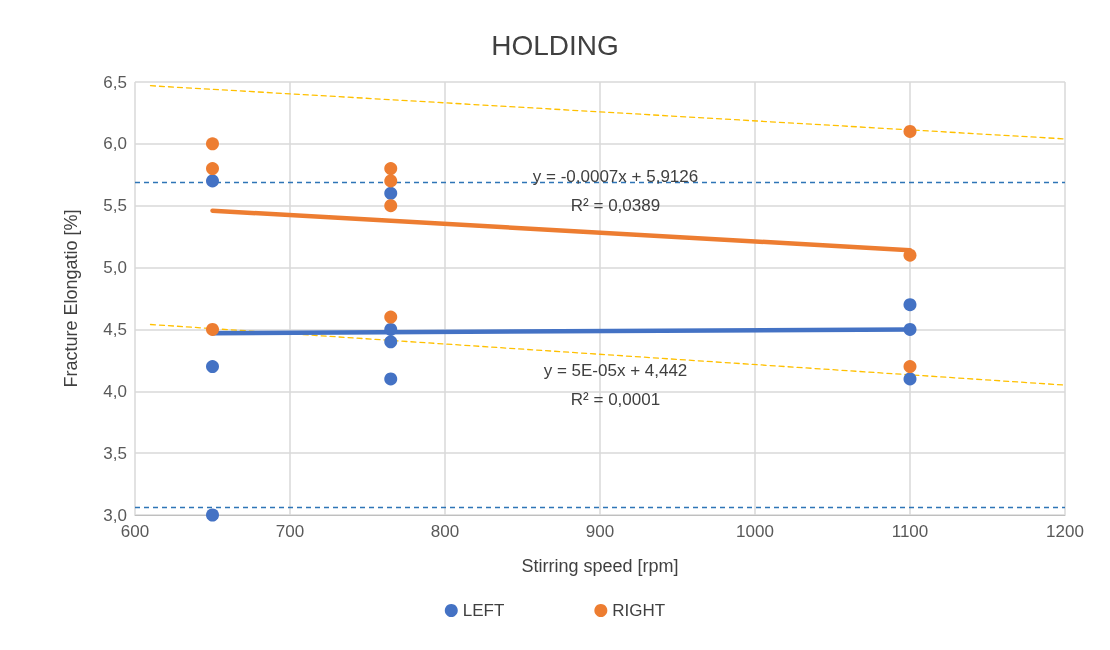  I want to click on y-tick-label: 6,0, so click(115, 144).